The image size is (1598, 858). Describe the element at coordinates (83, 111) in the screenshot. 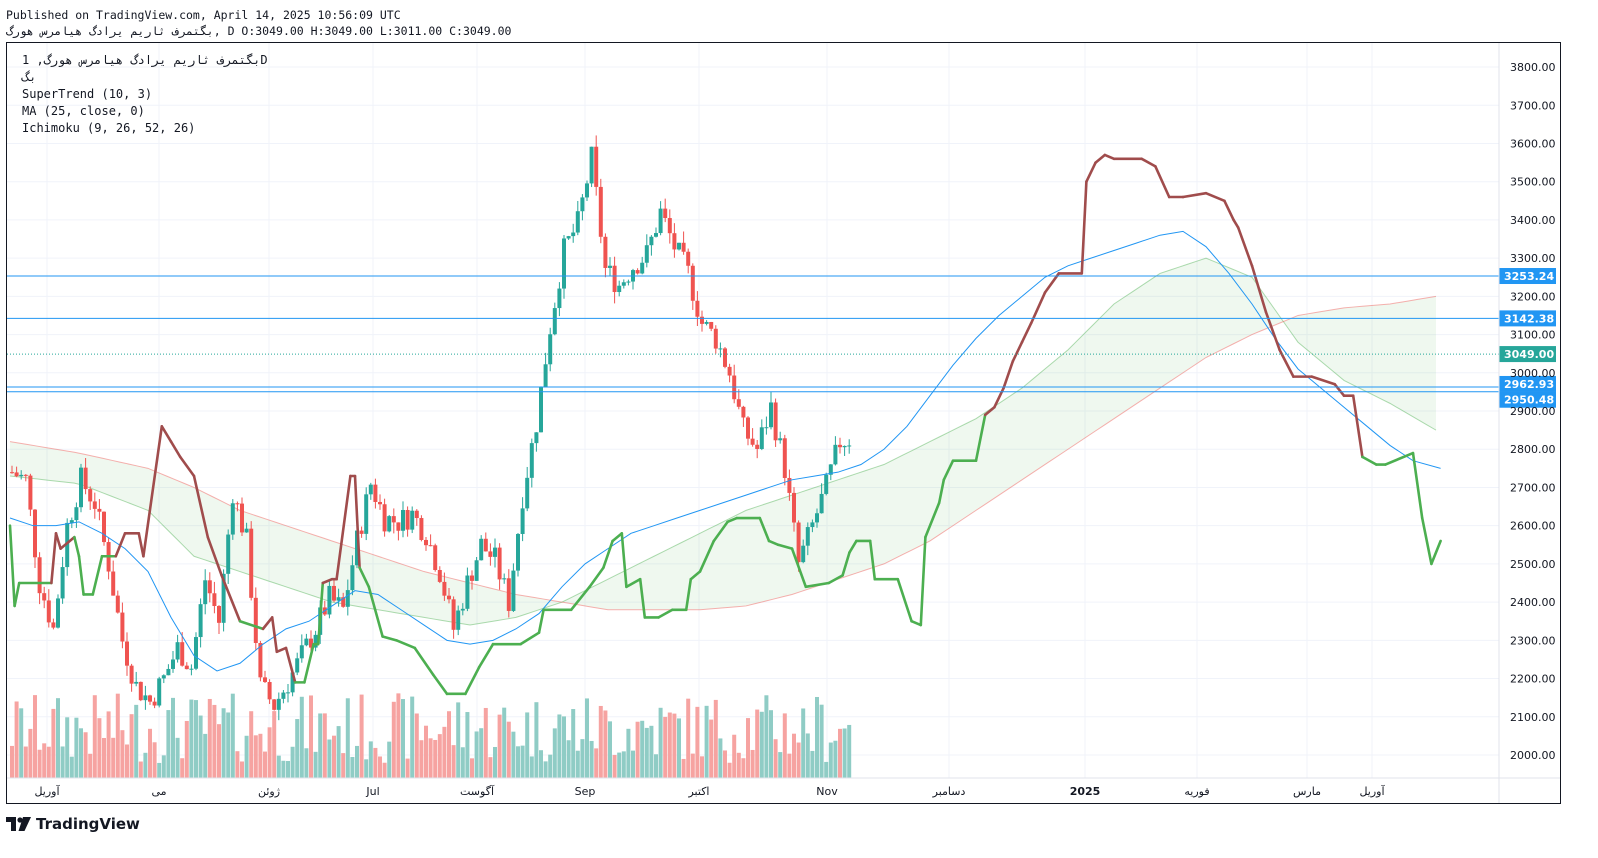

I see `legend-ma: MA (25, close, 0)` at that location.